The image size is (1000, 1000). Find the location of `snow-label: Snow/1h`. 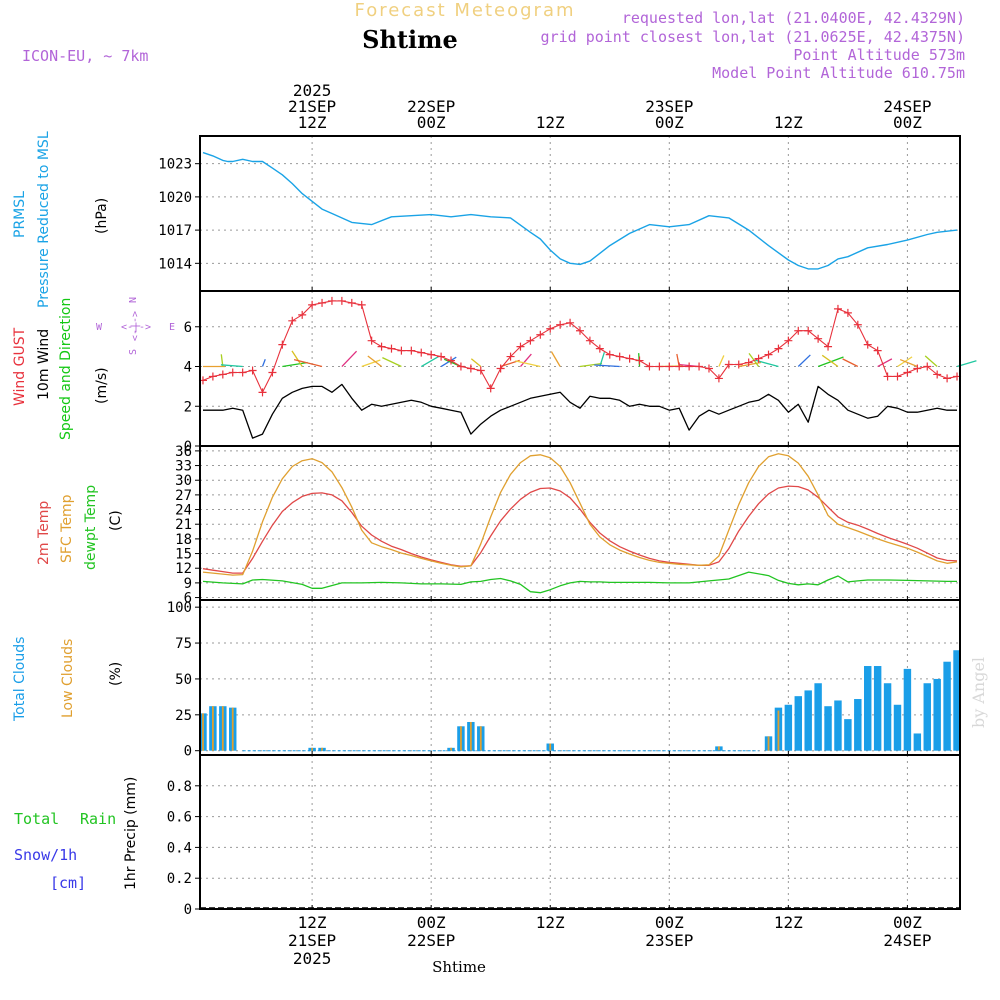

snow-label: Snow/1h is located at coordinates (45, 855).